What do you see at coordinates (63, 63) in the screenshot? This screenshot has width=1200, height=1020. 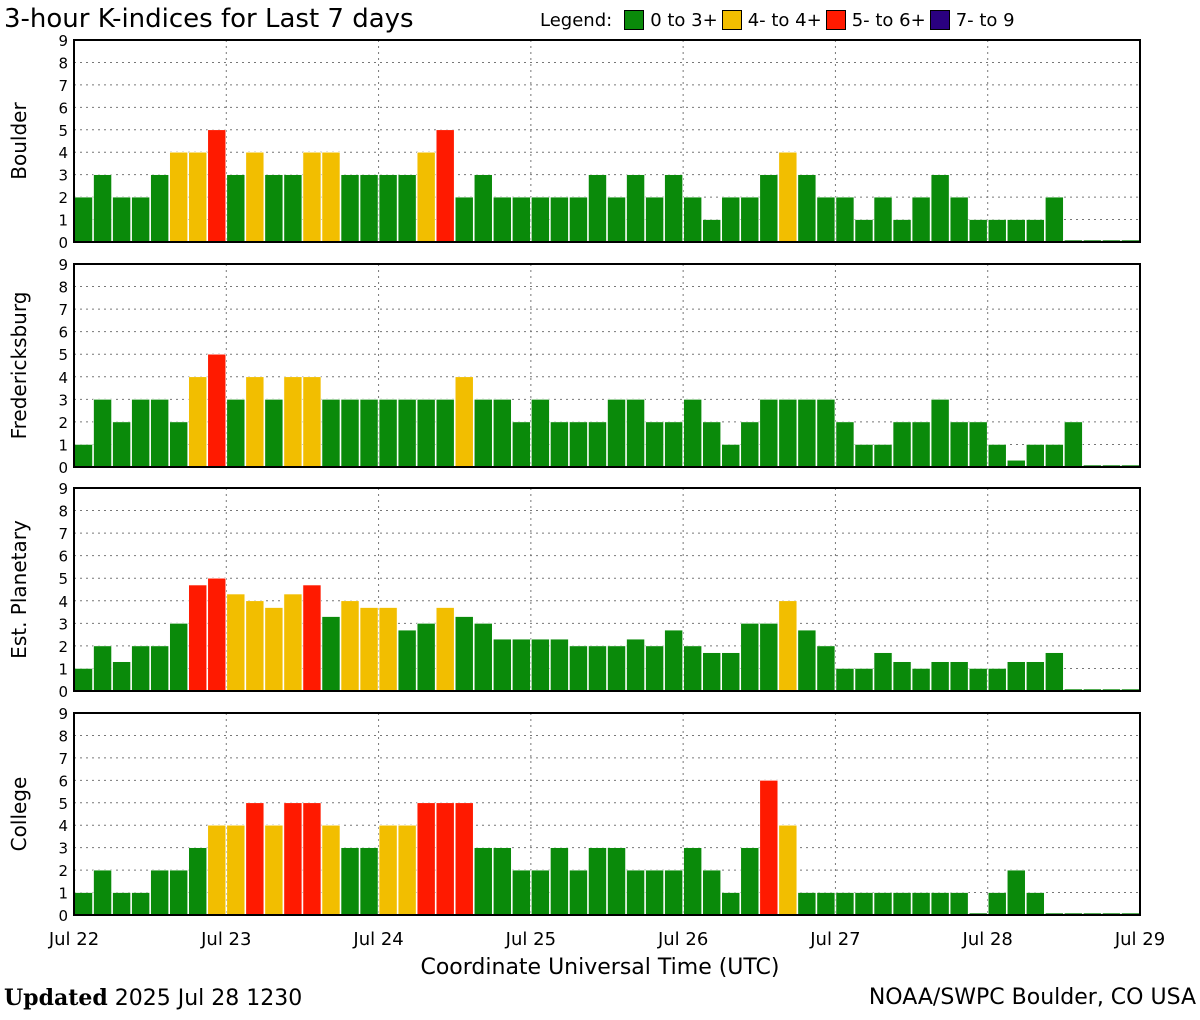 I see `y-tick-label: 8` at bounding box center [63, 63].